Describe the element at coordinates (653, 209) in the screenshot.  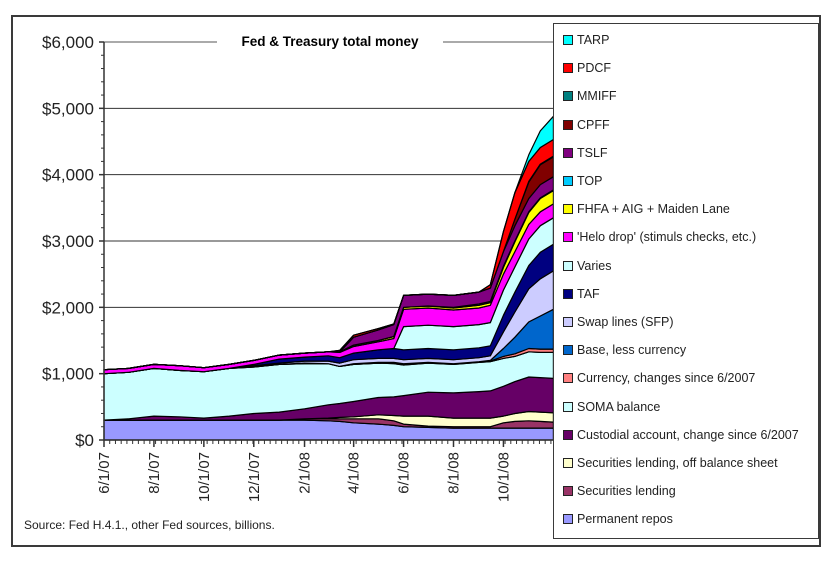
I see `legend-label: FHFA + AIG + Maiden Lane` at that location.